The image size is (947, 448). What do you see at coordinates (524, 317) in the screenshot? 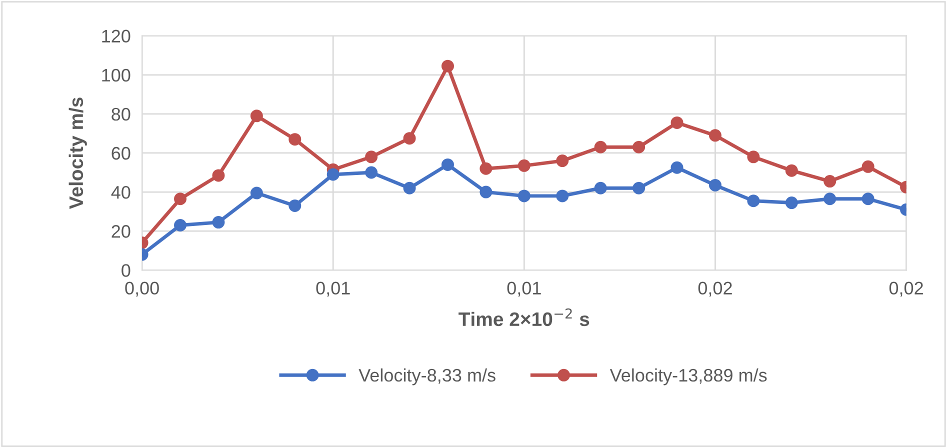
I see `x-axis-title: Time 2×10$^{−2}$ s` at bounding box center [524, 317].